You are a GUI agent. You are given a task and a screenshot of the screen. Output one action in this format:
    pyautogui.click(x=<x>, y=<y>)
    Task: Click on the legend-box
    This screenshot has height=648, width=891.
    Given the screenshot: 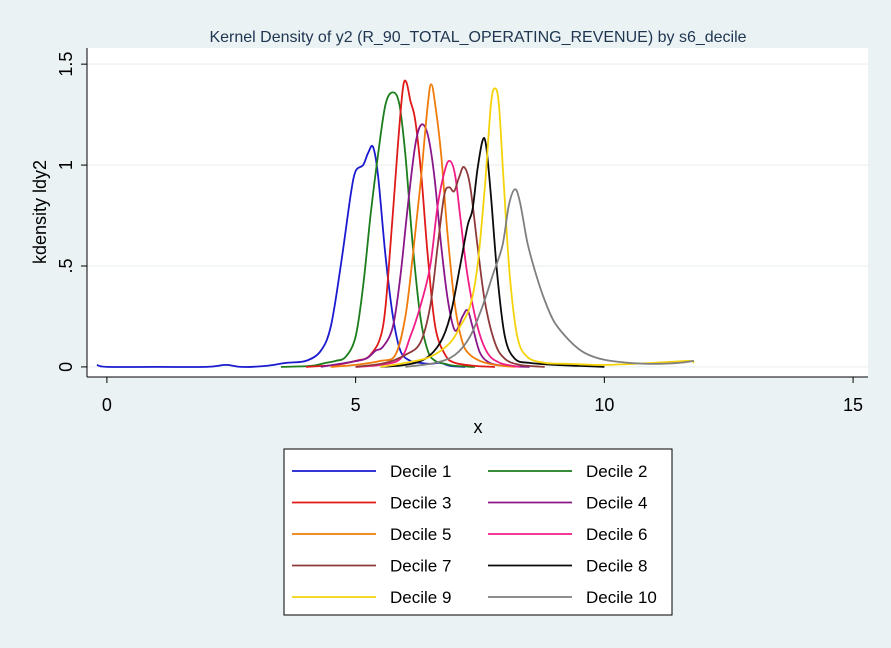 What is the action you would take?
    pyautogui.click(x=478, y=532)
    